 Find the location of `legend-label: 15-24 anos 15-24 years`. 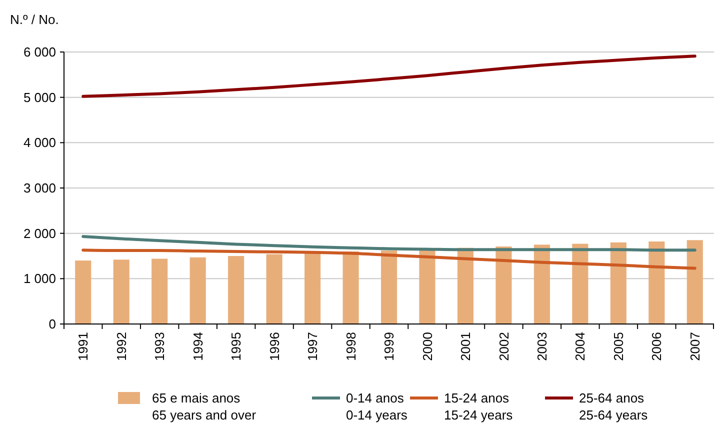

legend-label: 15-24 anos 15-24 years is located at coordinates (479, 406).